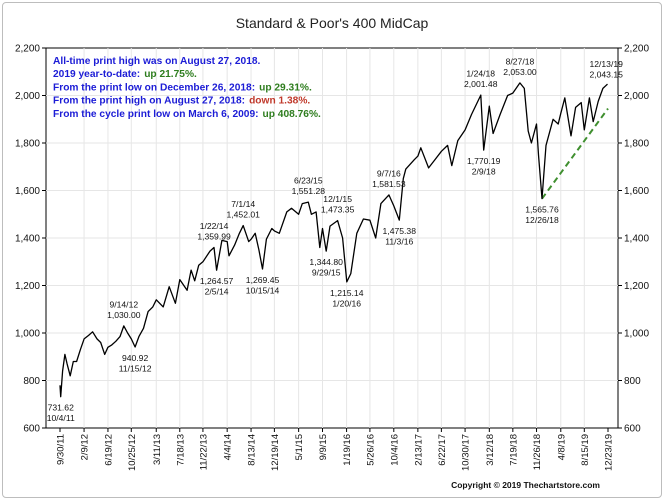 The width and height of the screenshot is (664, 500). What do you see at coordinates (217, 292) in the screenshot?
I see `annotation-label: 2/5/14` at bounding box center [217, 292].